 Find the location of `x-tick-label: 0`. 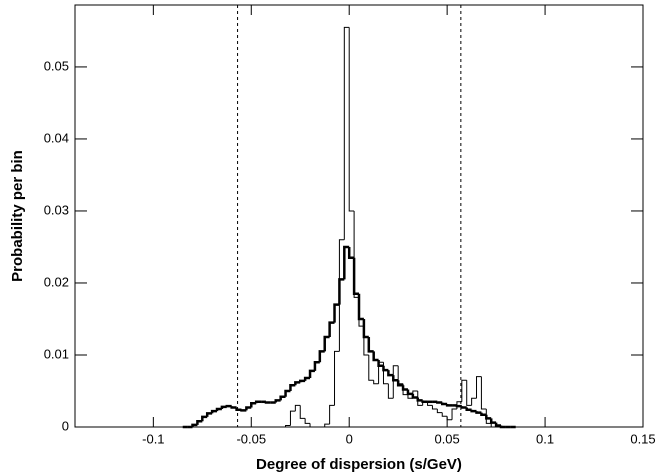

x-tick-label: 0 is located at coordinates (349, 438).